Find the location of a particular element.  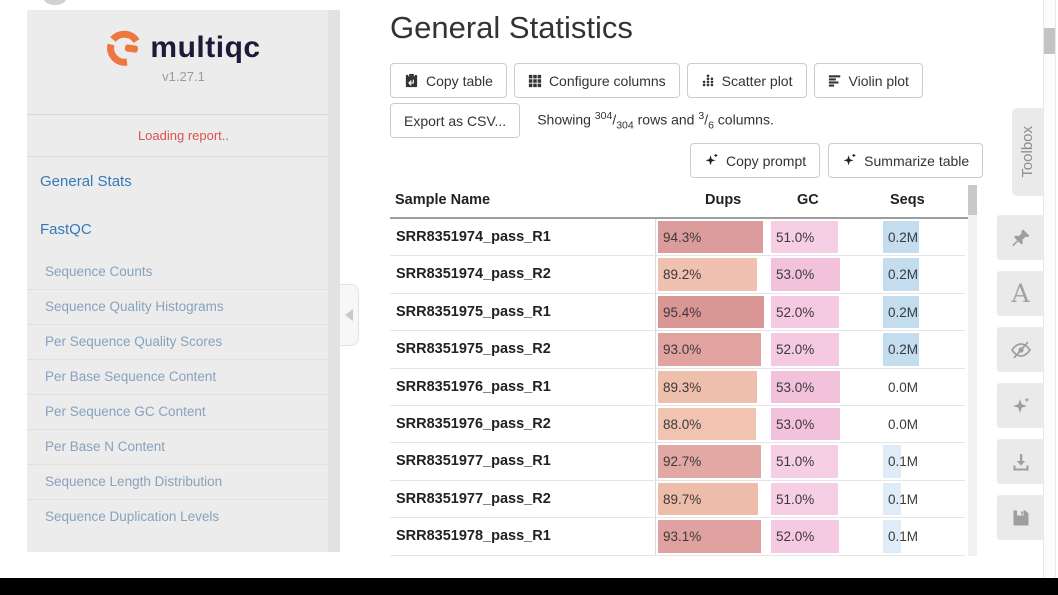

hide-samples-button is located at coordinates (1020, 349).